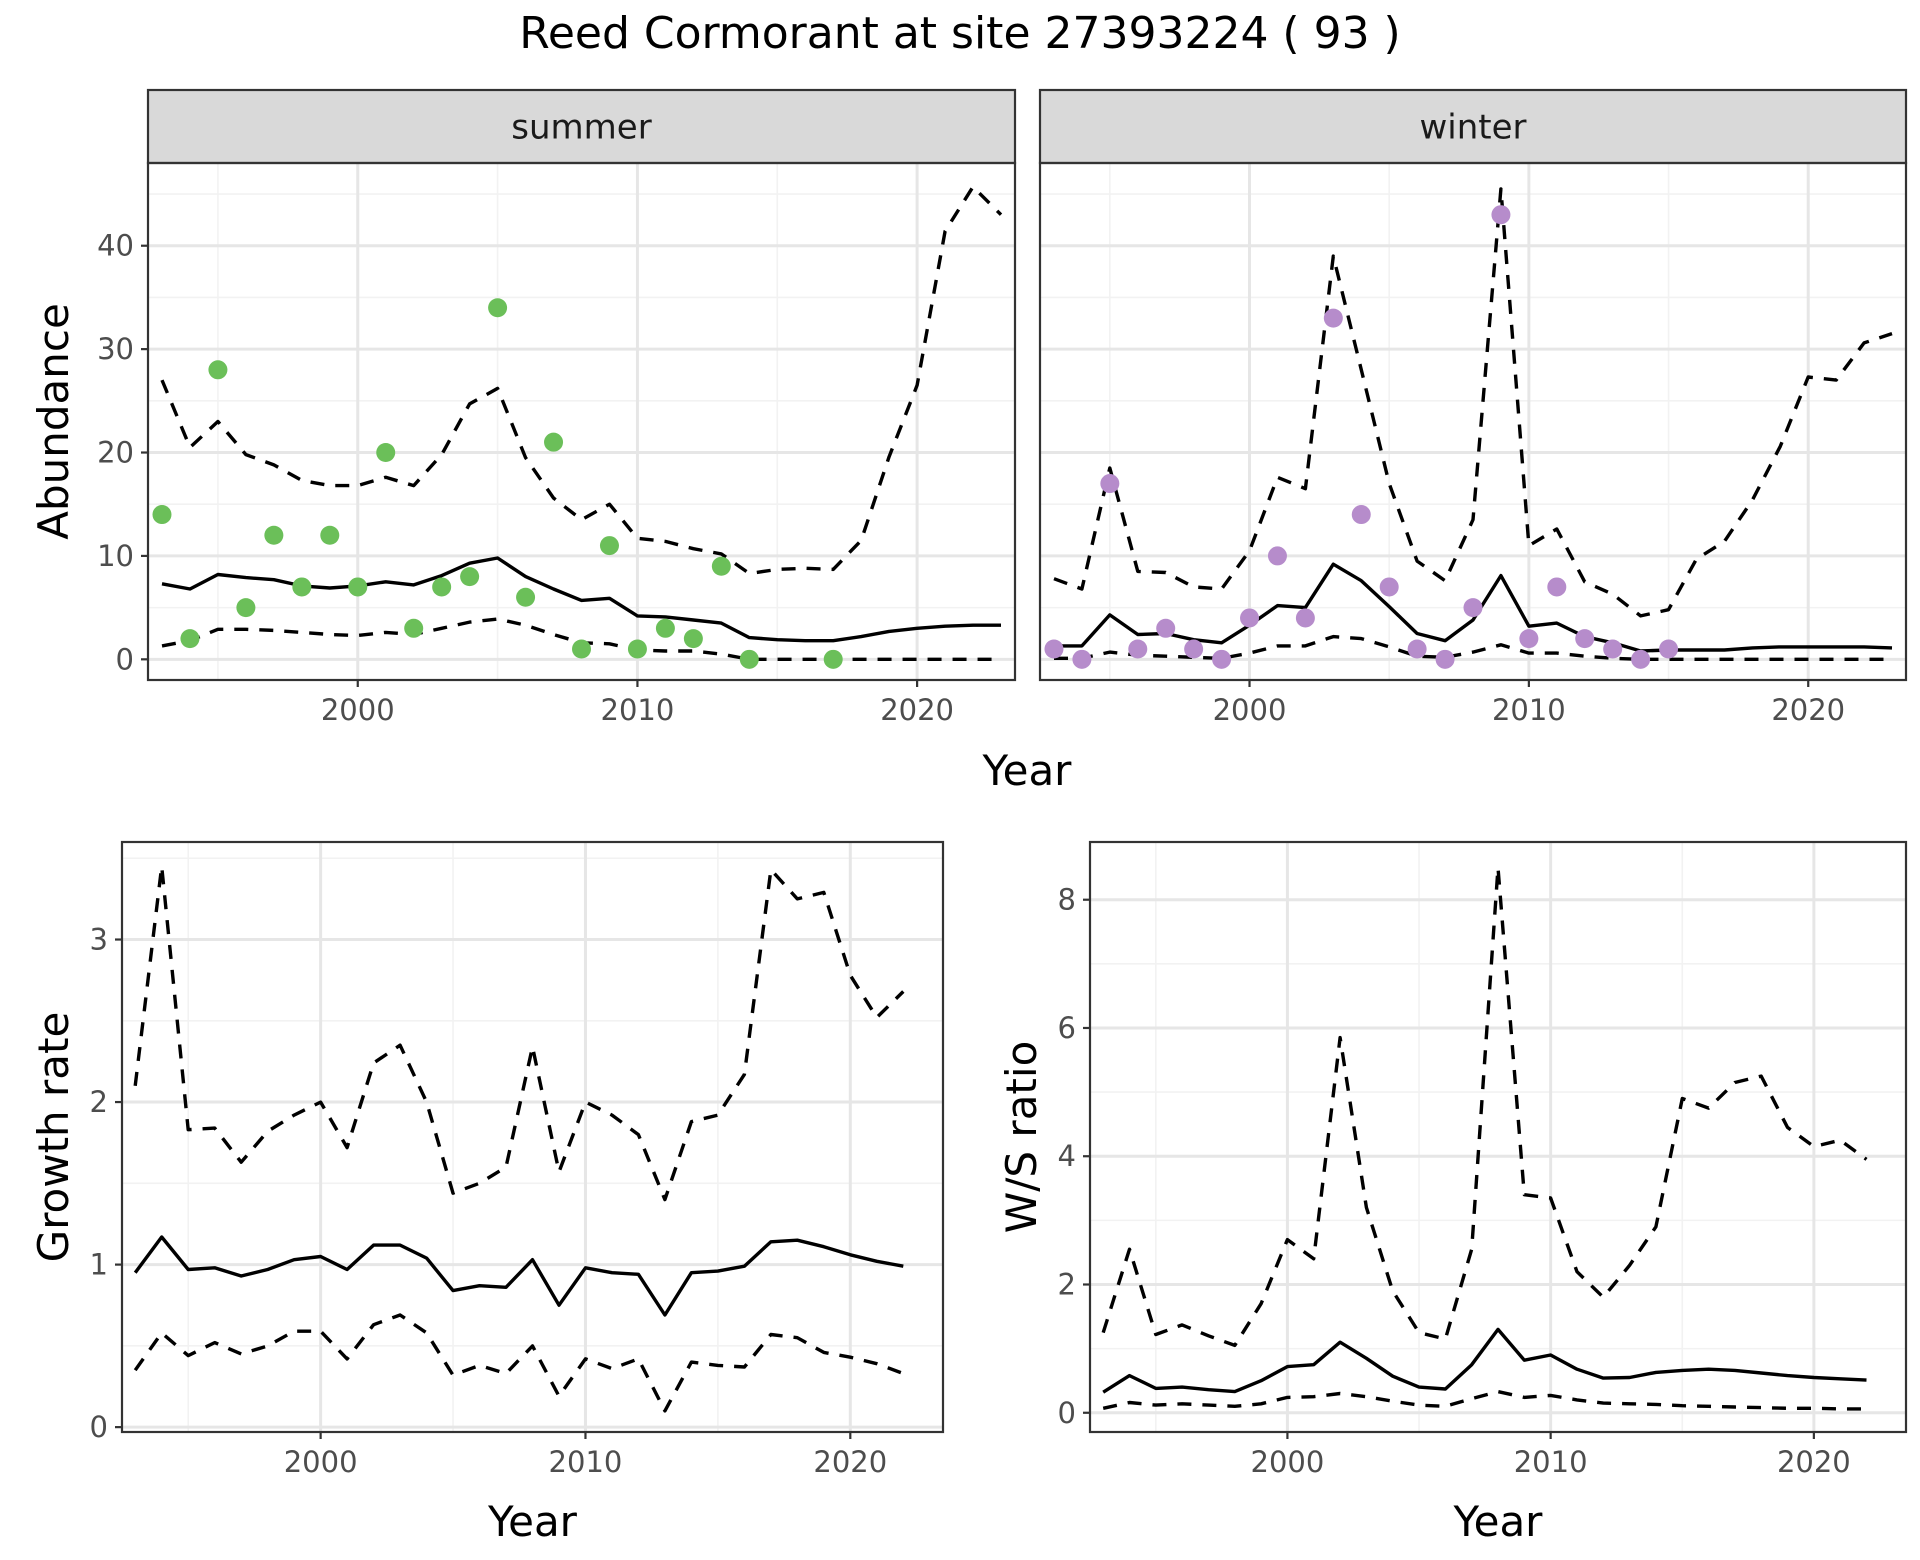  I want to click on y-axis-title: Growth rate, so click(53, 1137).